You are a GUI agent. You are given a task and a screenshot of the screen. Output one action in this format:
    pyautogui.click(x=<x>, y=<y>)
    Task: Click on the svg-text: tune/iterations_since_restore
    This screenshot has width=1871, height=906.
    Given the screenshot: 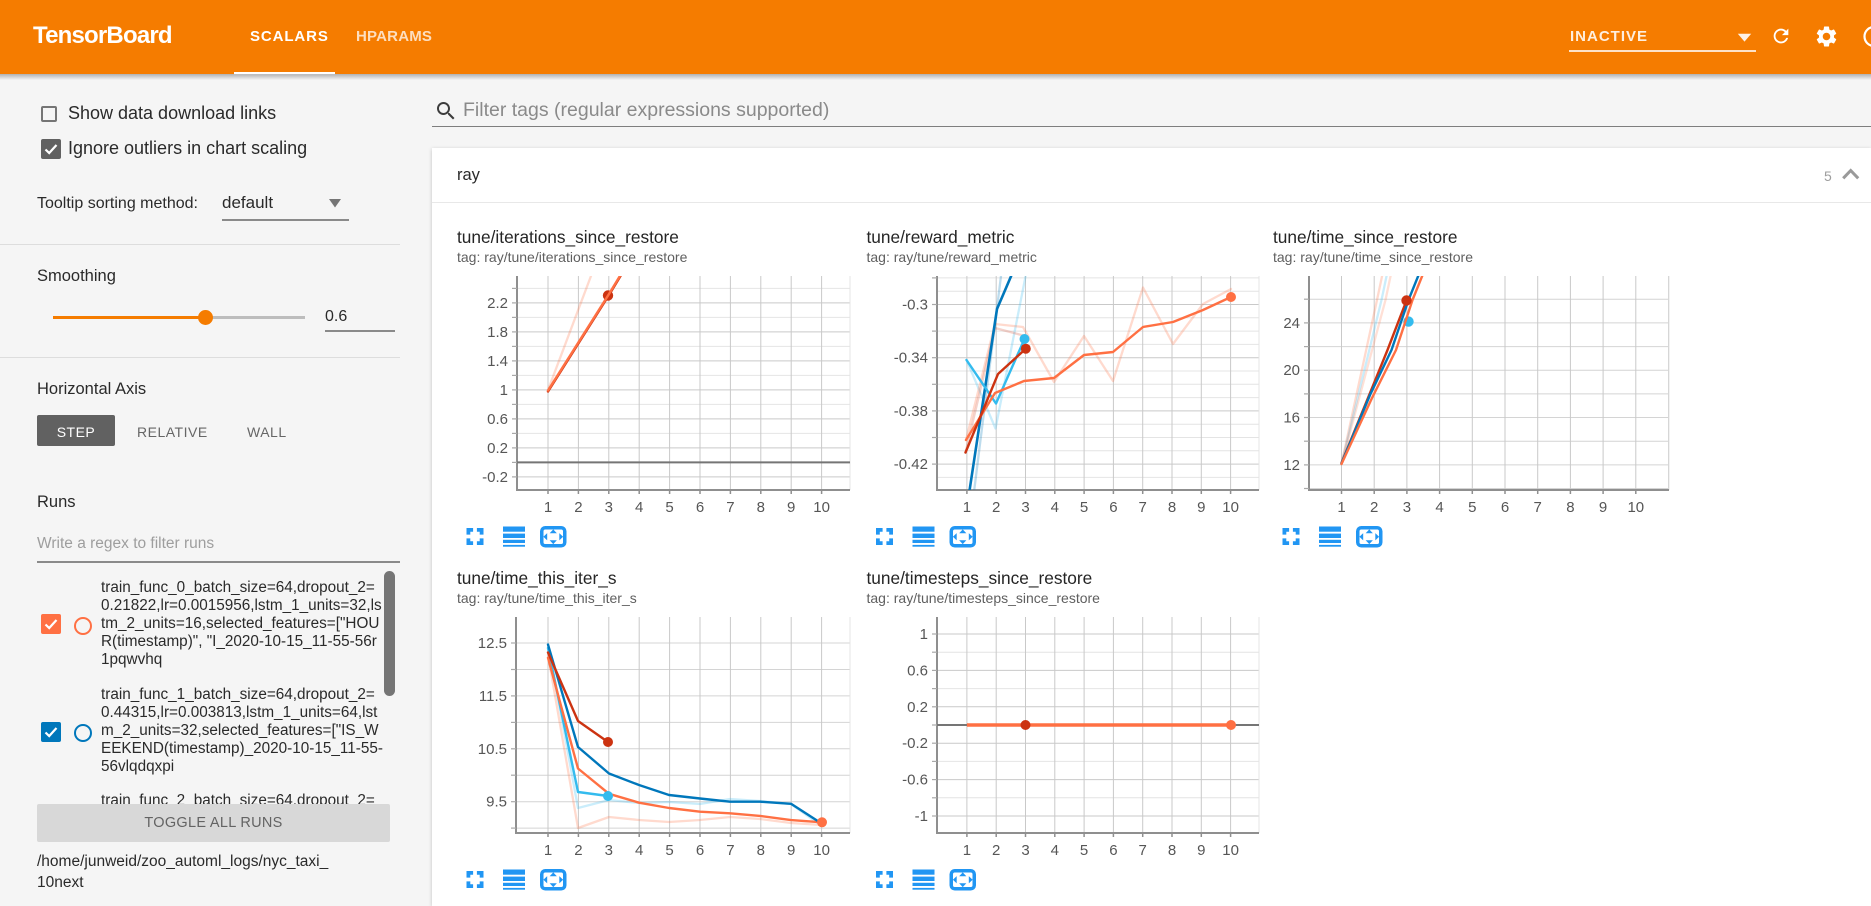 What is the action you would take?
    pyautogui.click(x=568, y=237)
    